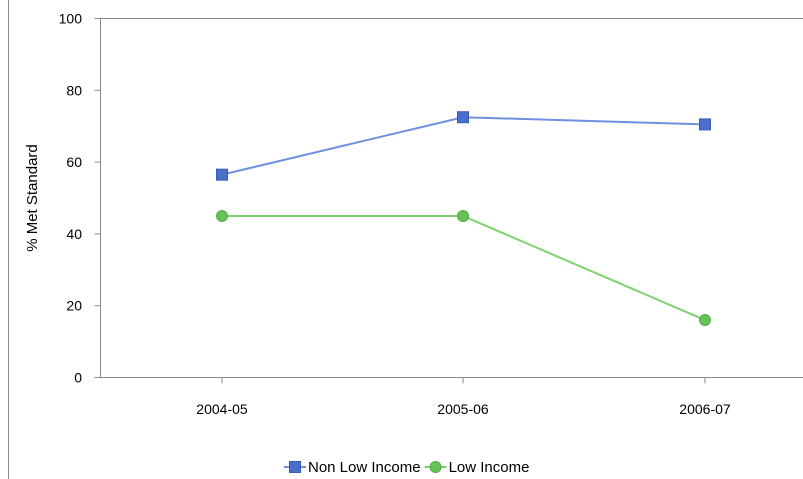  I want to click on y-tick-label: 20, so click(74, 306).